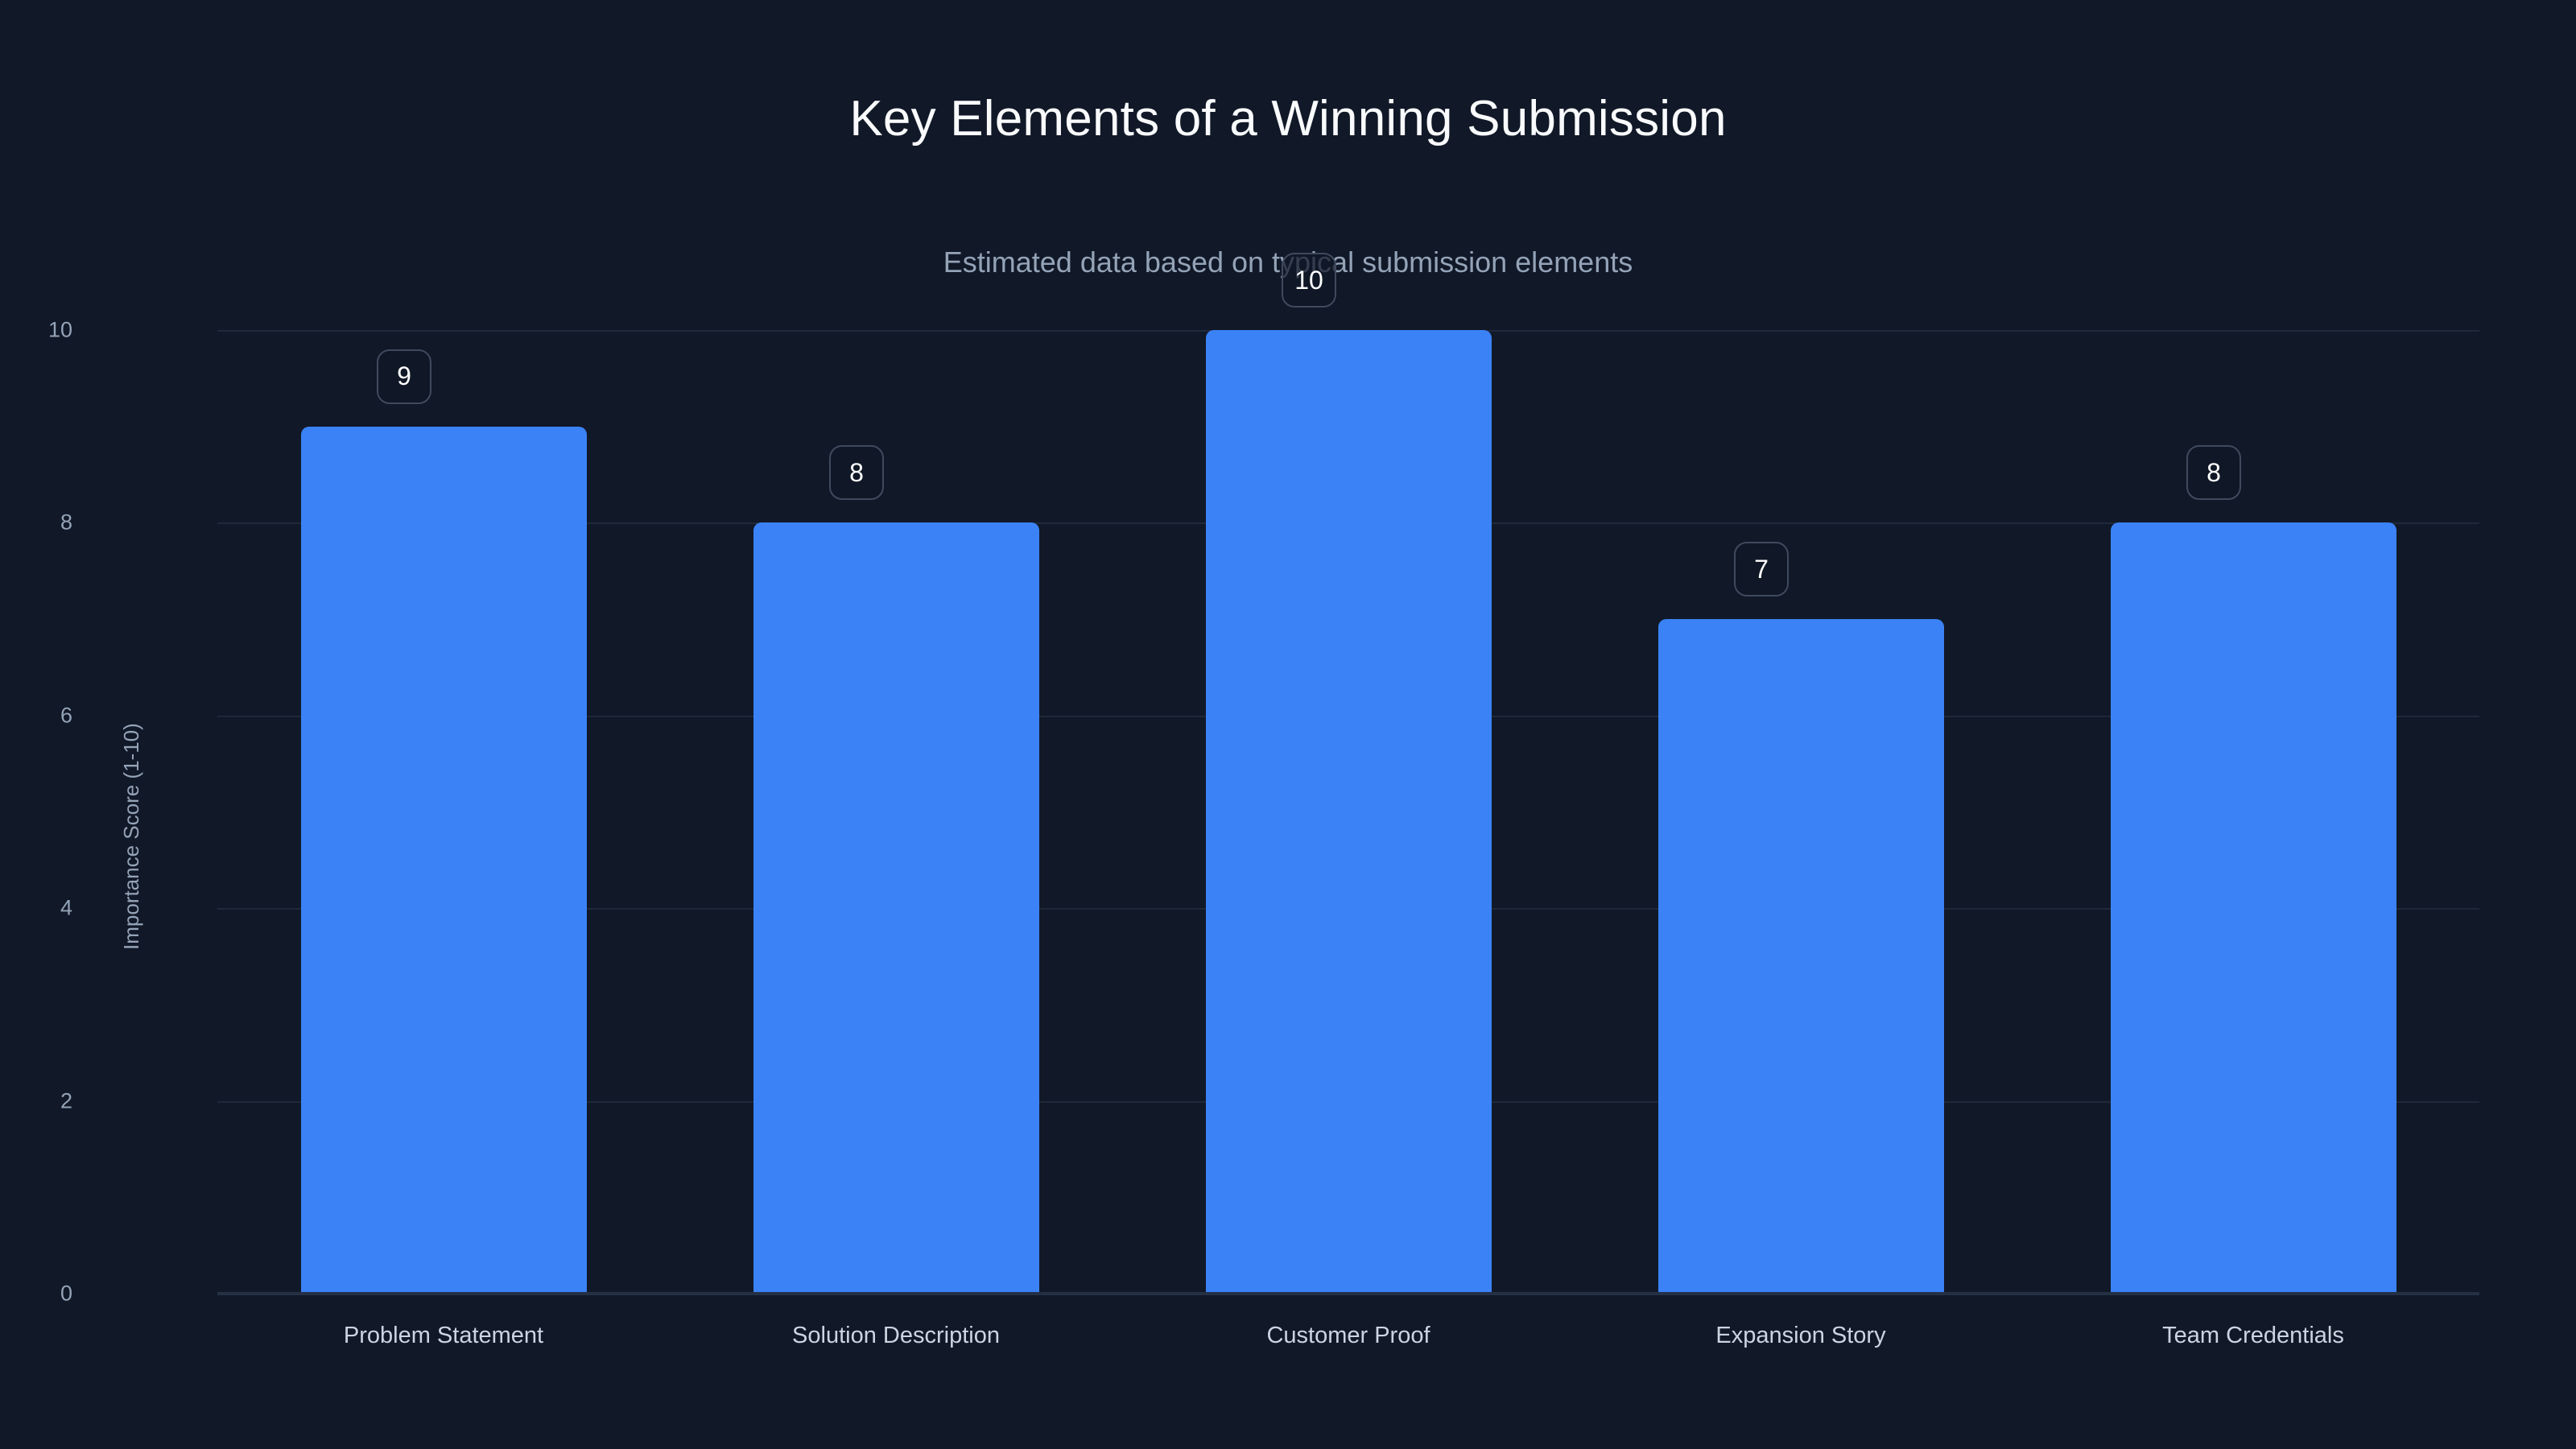  I want to click on gridline, so click(1348, 1294).